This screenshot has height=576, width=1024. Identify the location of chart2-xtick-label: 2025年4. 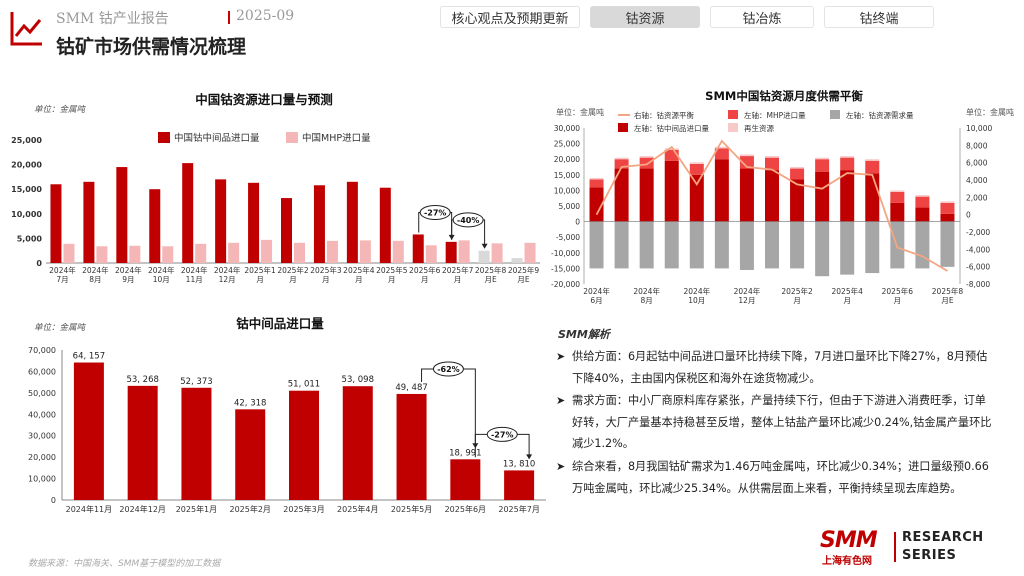
(848, 291).